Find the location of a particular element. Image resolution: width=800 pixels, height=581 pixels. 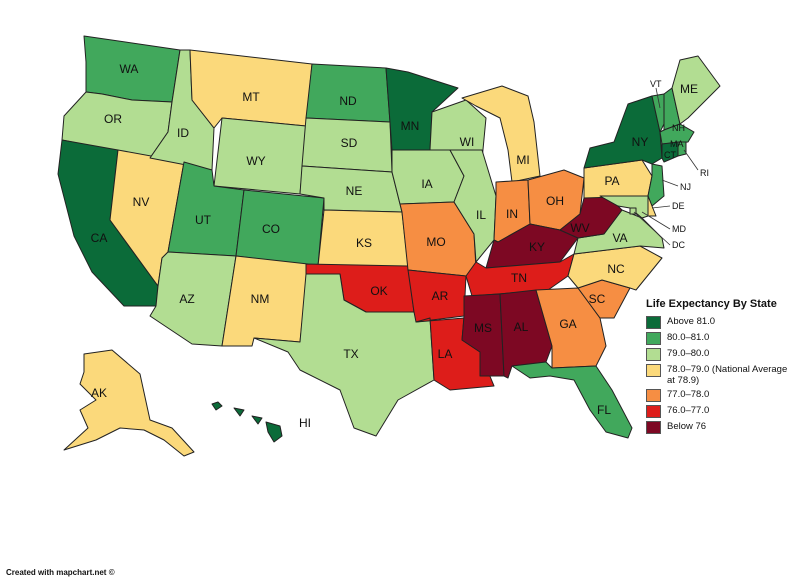

label-nd: ND is located at coordinates (348, 101).